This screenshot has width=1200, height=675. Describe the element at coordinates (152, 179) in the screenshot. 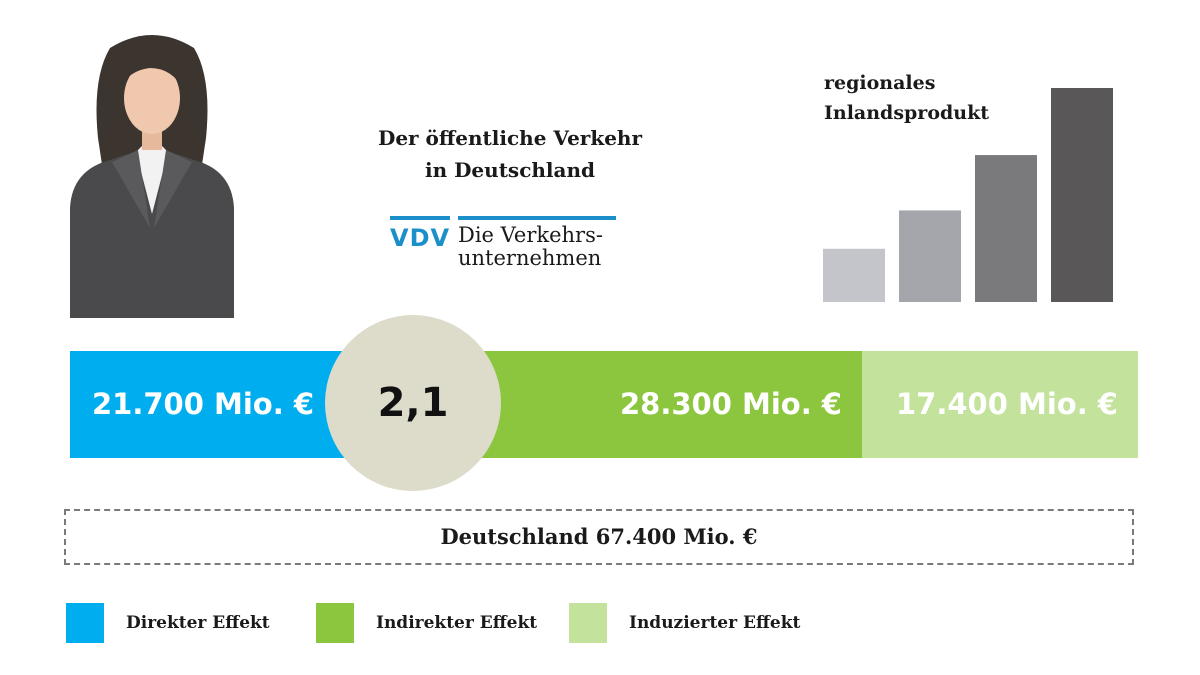

I see `shirt` at that location.